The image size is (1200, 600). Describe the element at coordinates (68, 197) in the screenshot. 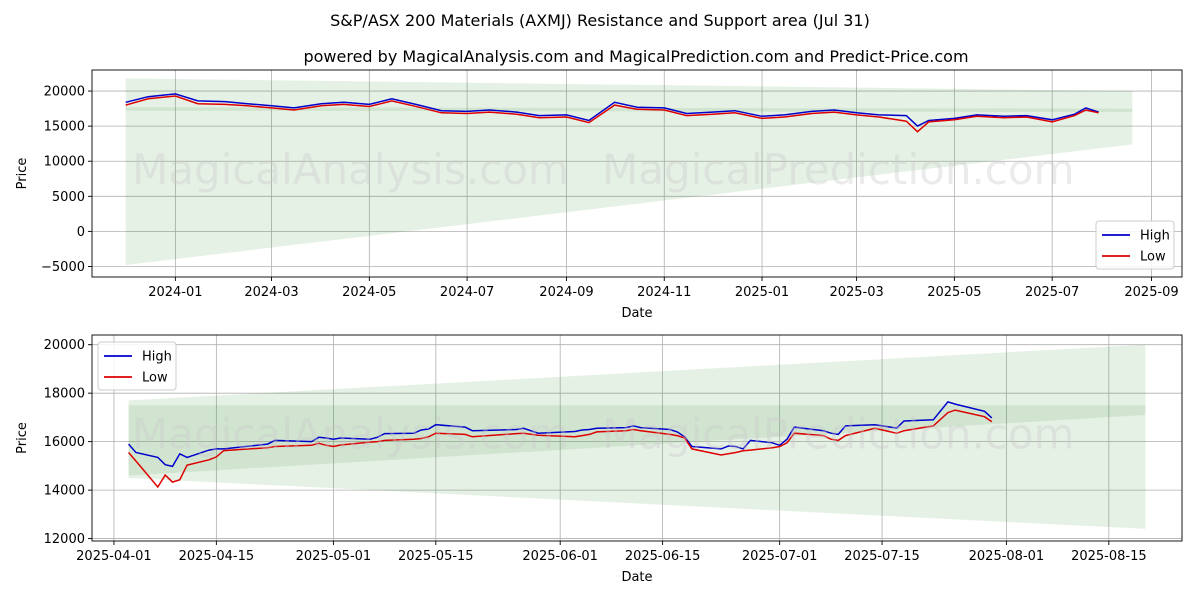

I see `y-tick-label: 5000` at that location.